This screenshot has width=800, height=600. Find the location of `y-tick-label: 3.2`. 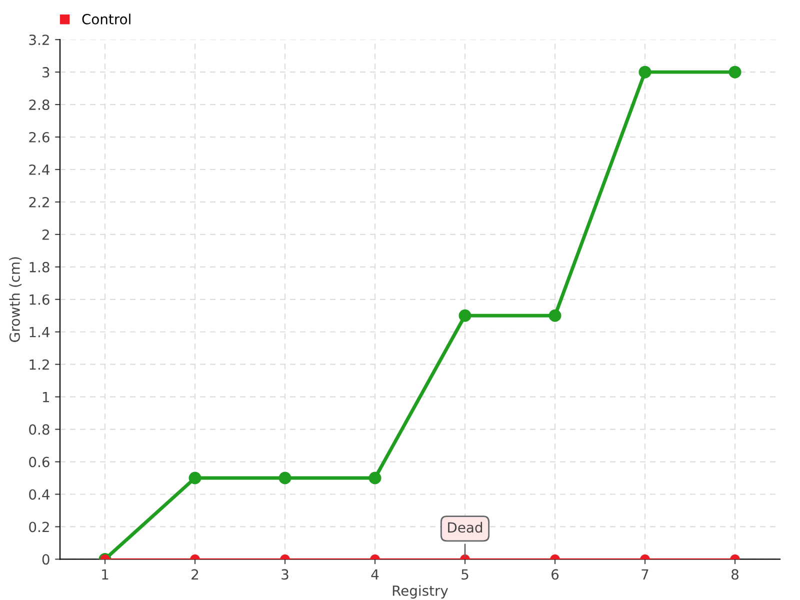

y-tick-label: 3.2 is located at coordinates (39, 40).